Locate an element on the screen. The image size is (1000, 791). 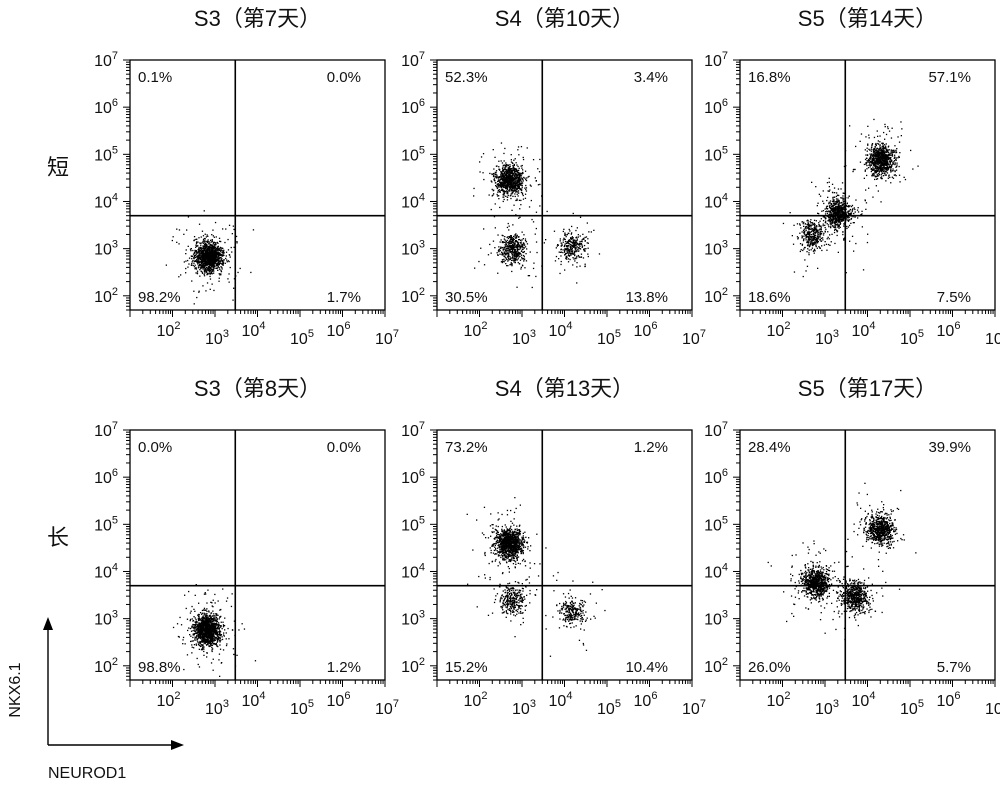
x-tick-label: 105 is located at coordinates (609, 338).